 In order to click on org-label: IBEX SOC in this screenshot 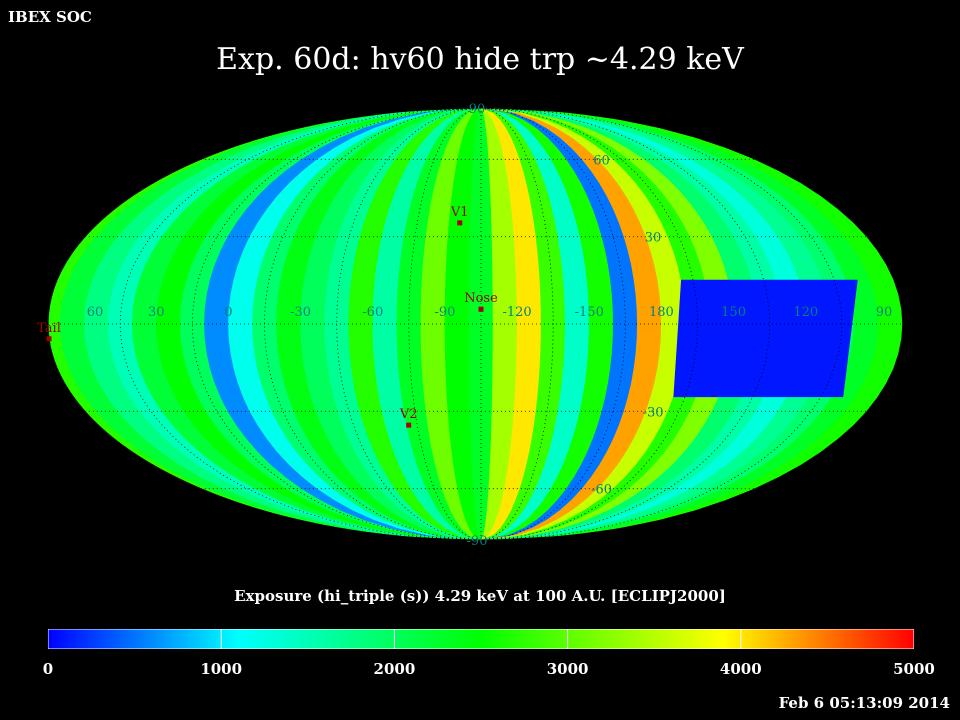, I will do `click(50, 17)`.